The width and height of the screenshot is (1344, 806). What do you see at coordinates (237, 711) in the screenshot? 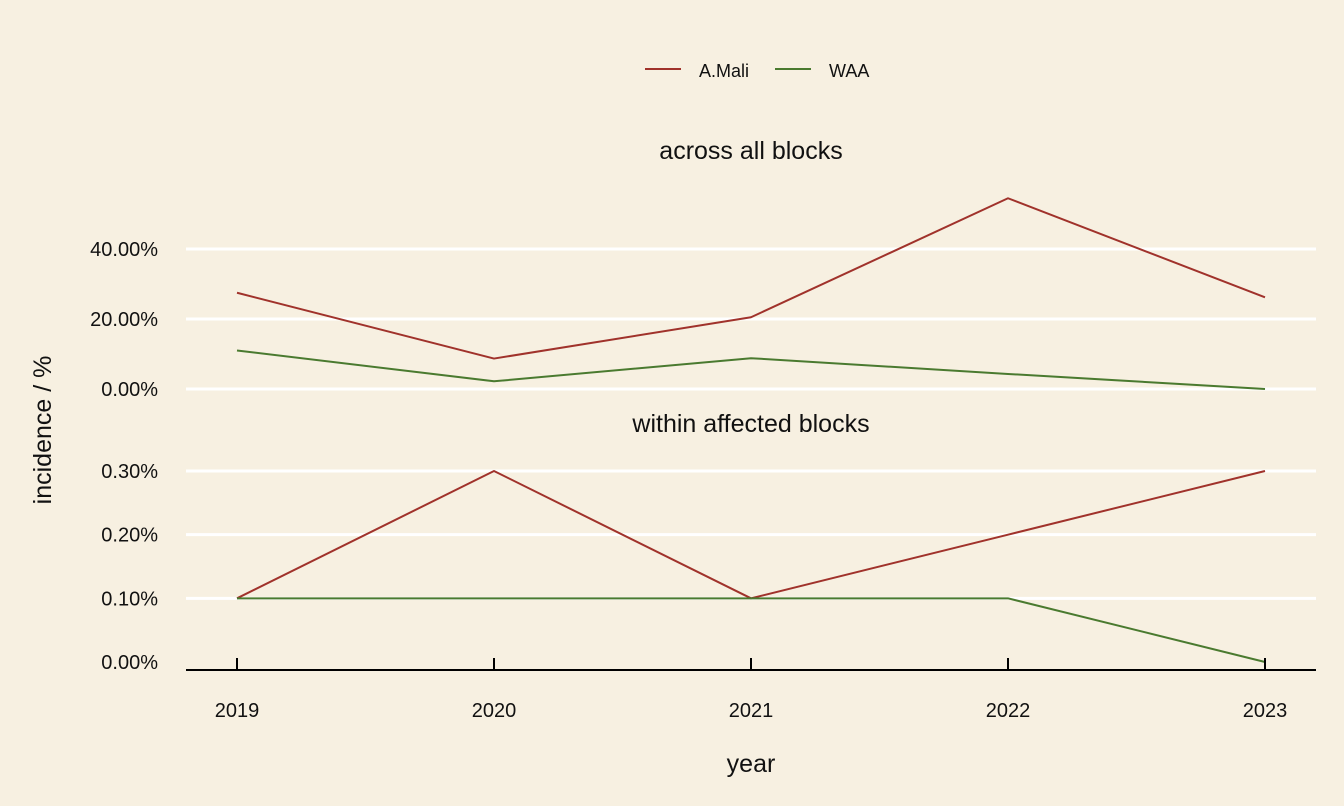
I see `x-tick-label: 2019` at bounding box center [237, 711].